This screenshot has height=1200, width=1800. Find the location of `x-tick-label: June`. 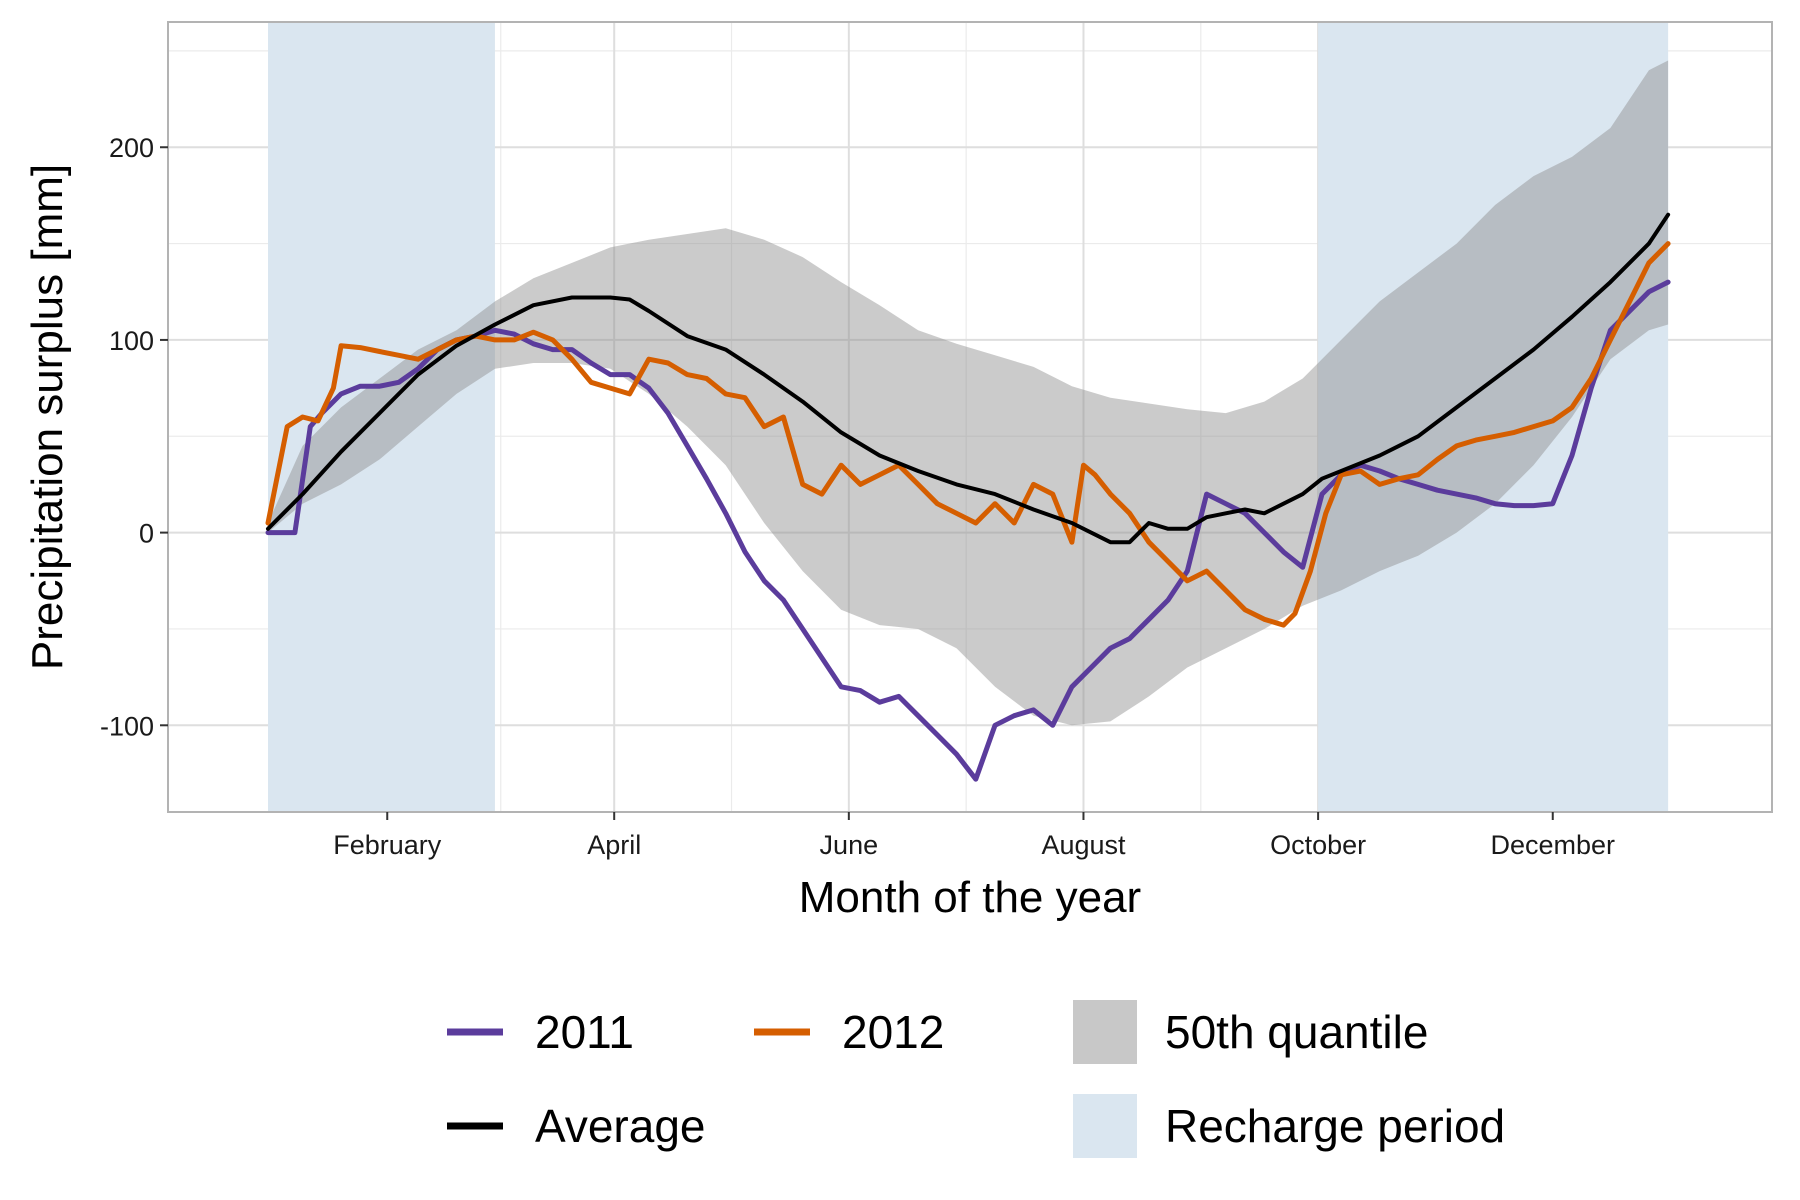

x-tick-label: June is located at coordinates (849, 845).